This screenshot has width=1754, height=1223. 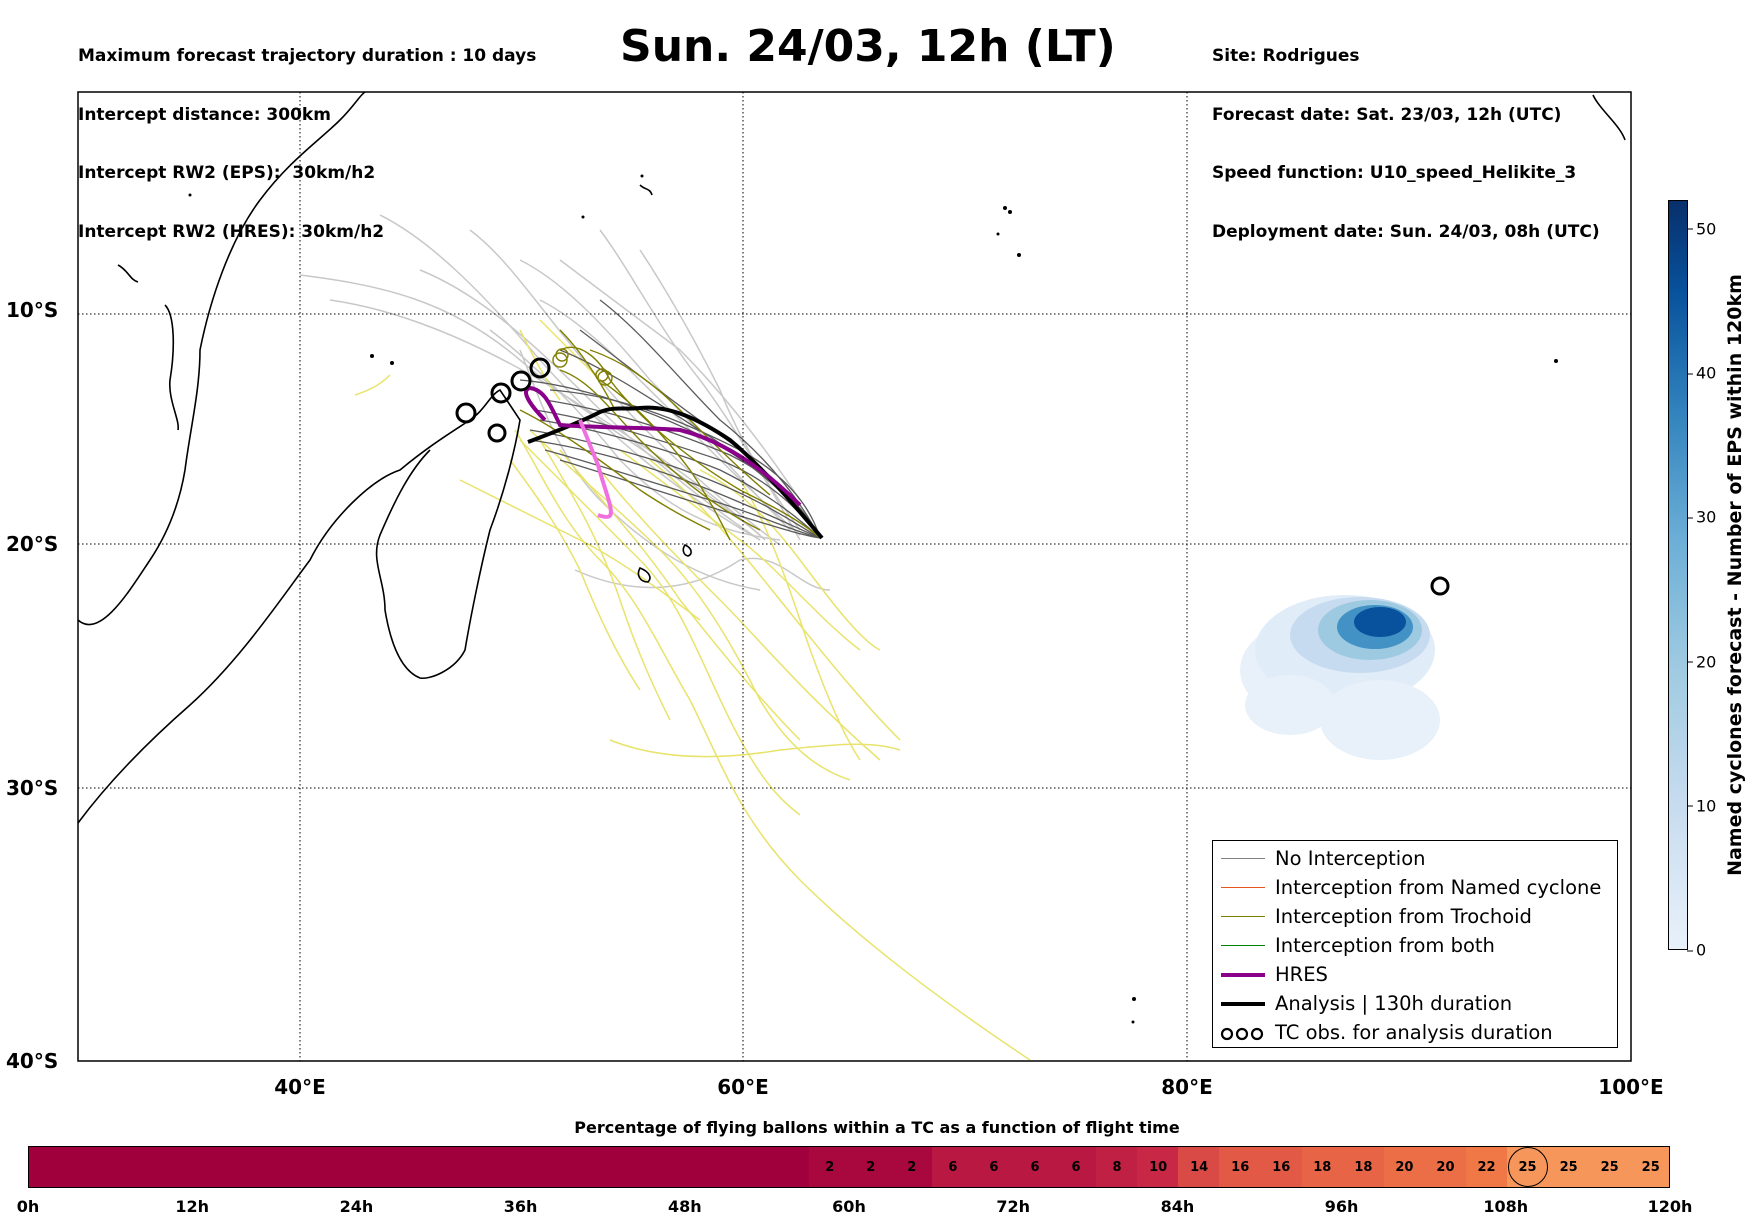 I want to click on flight-time-tick-label: 120h, so click(x=1670, y=1206).